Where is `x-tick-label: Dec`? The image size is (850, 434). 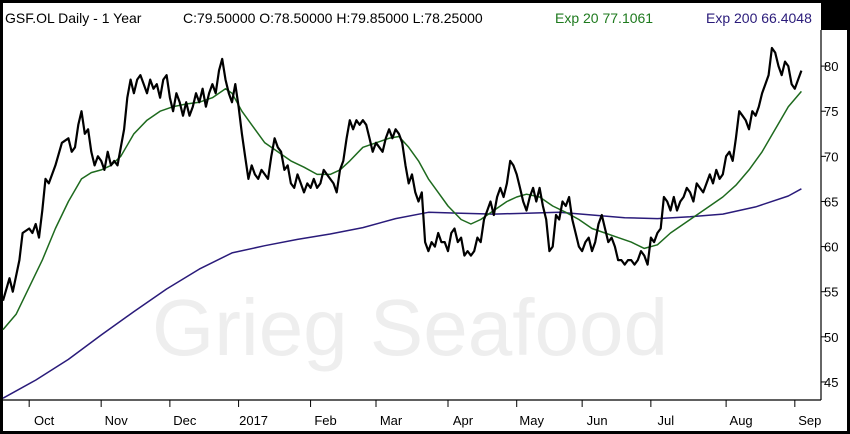
x-tick-label: Dec is located at coordinates (185, 420).